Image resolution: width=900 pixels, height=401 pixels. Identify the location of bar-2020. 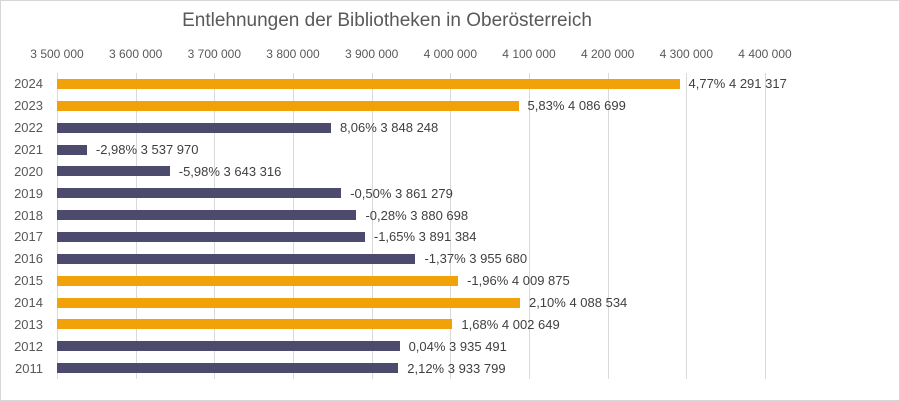
(113, 171).